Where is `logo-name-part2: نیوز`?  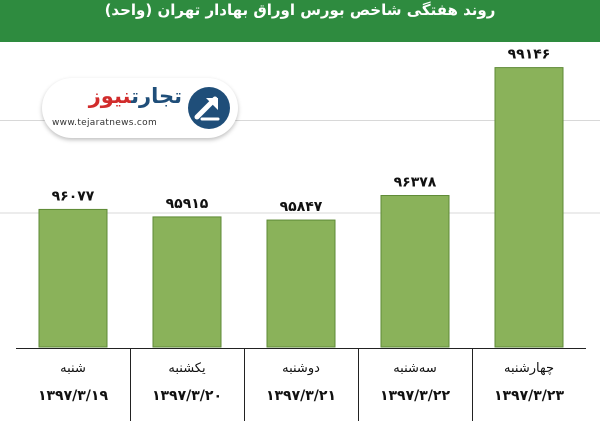
logo-name-part2: نیوز is located at coordinates (110, 96).